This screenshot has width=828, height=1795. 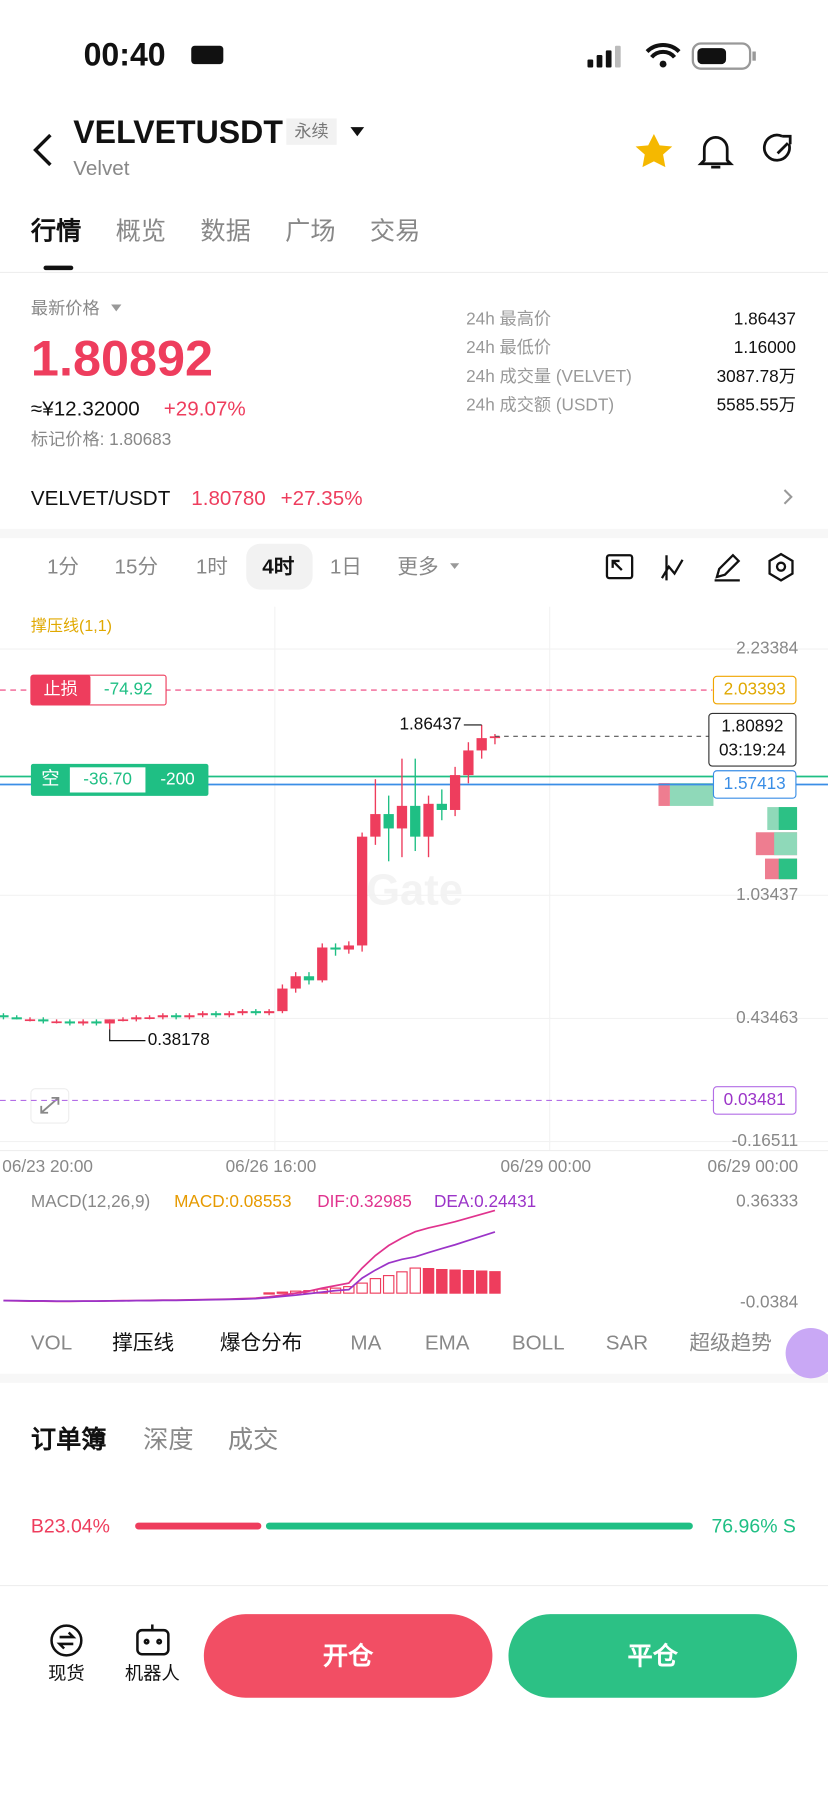 I want to click on indicator-tab: 撑压线, so click(x=143, y=1343).